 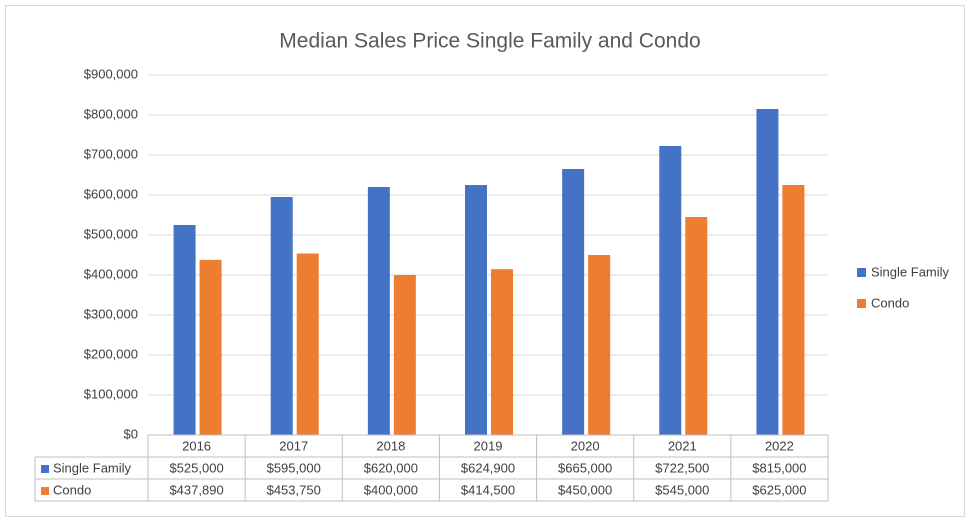 I want to click on table-value: $437,890, so click(x=196, y=489).